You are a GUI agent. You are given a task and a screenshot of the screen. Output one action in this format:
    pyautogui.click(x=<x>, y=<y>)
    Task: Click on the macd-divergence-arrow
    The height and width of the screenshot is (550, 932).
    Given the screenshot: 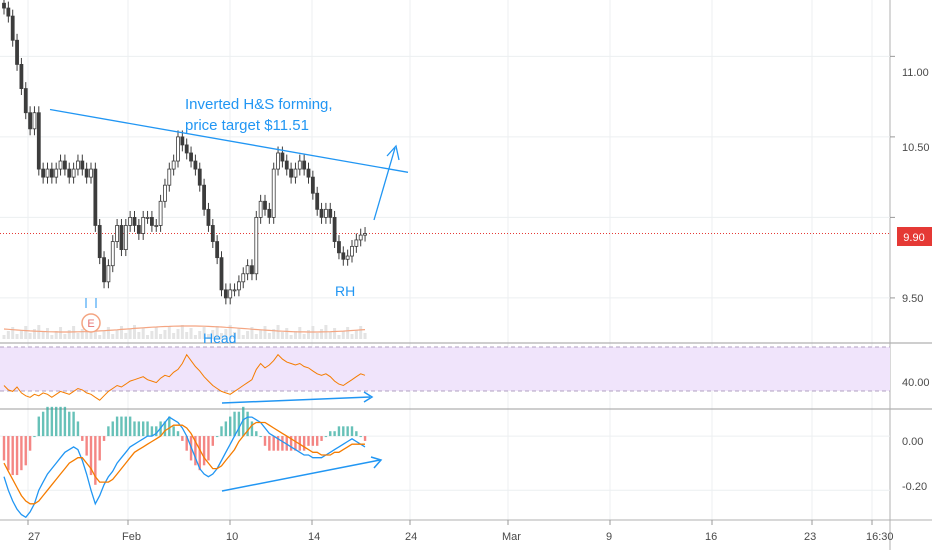 What is the action you would take?
    pyautogui.click(x=376, y=462)
    